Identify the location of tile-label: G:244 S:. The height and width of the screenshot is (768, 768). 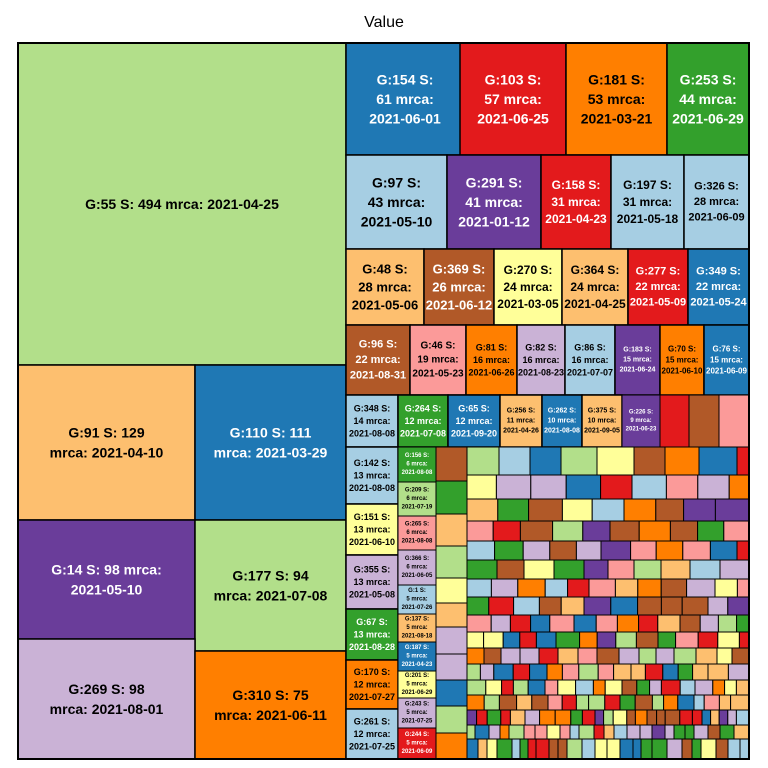
(417, 735).